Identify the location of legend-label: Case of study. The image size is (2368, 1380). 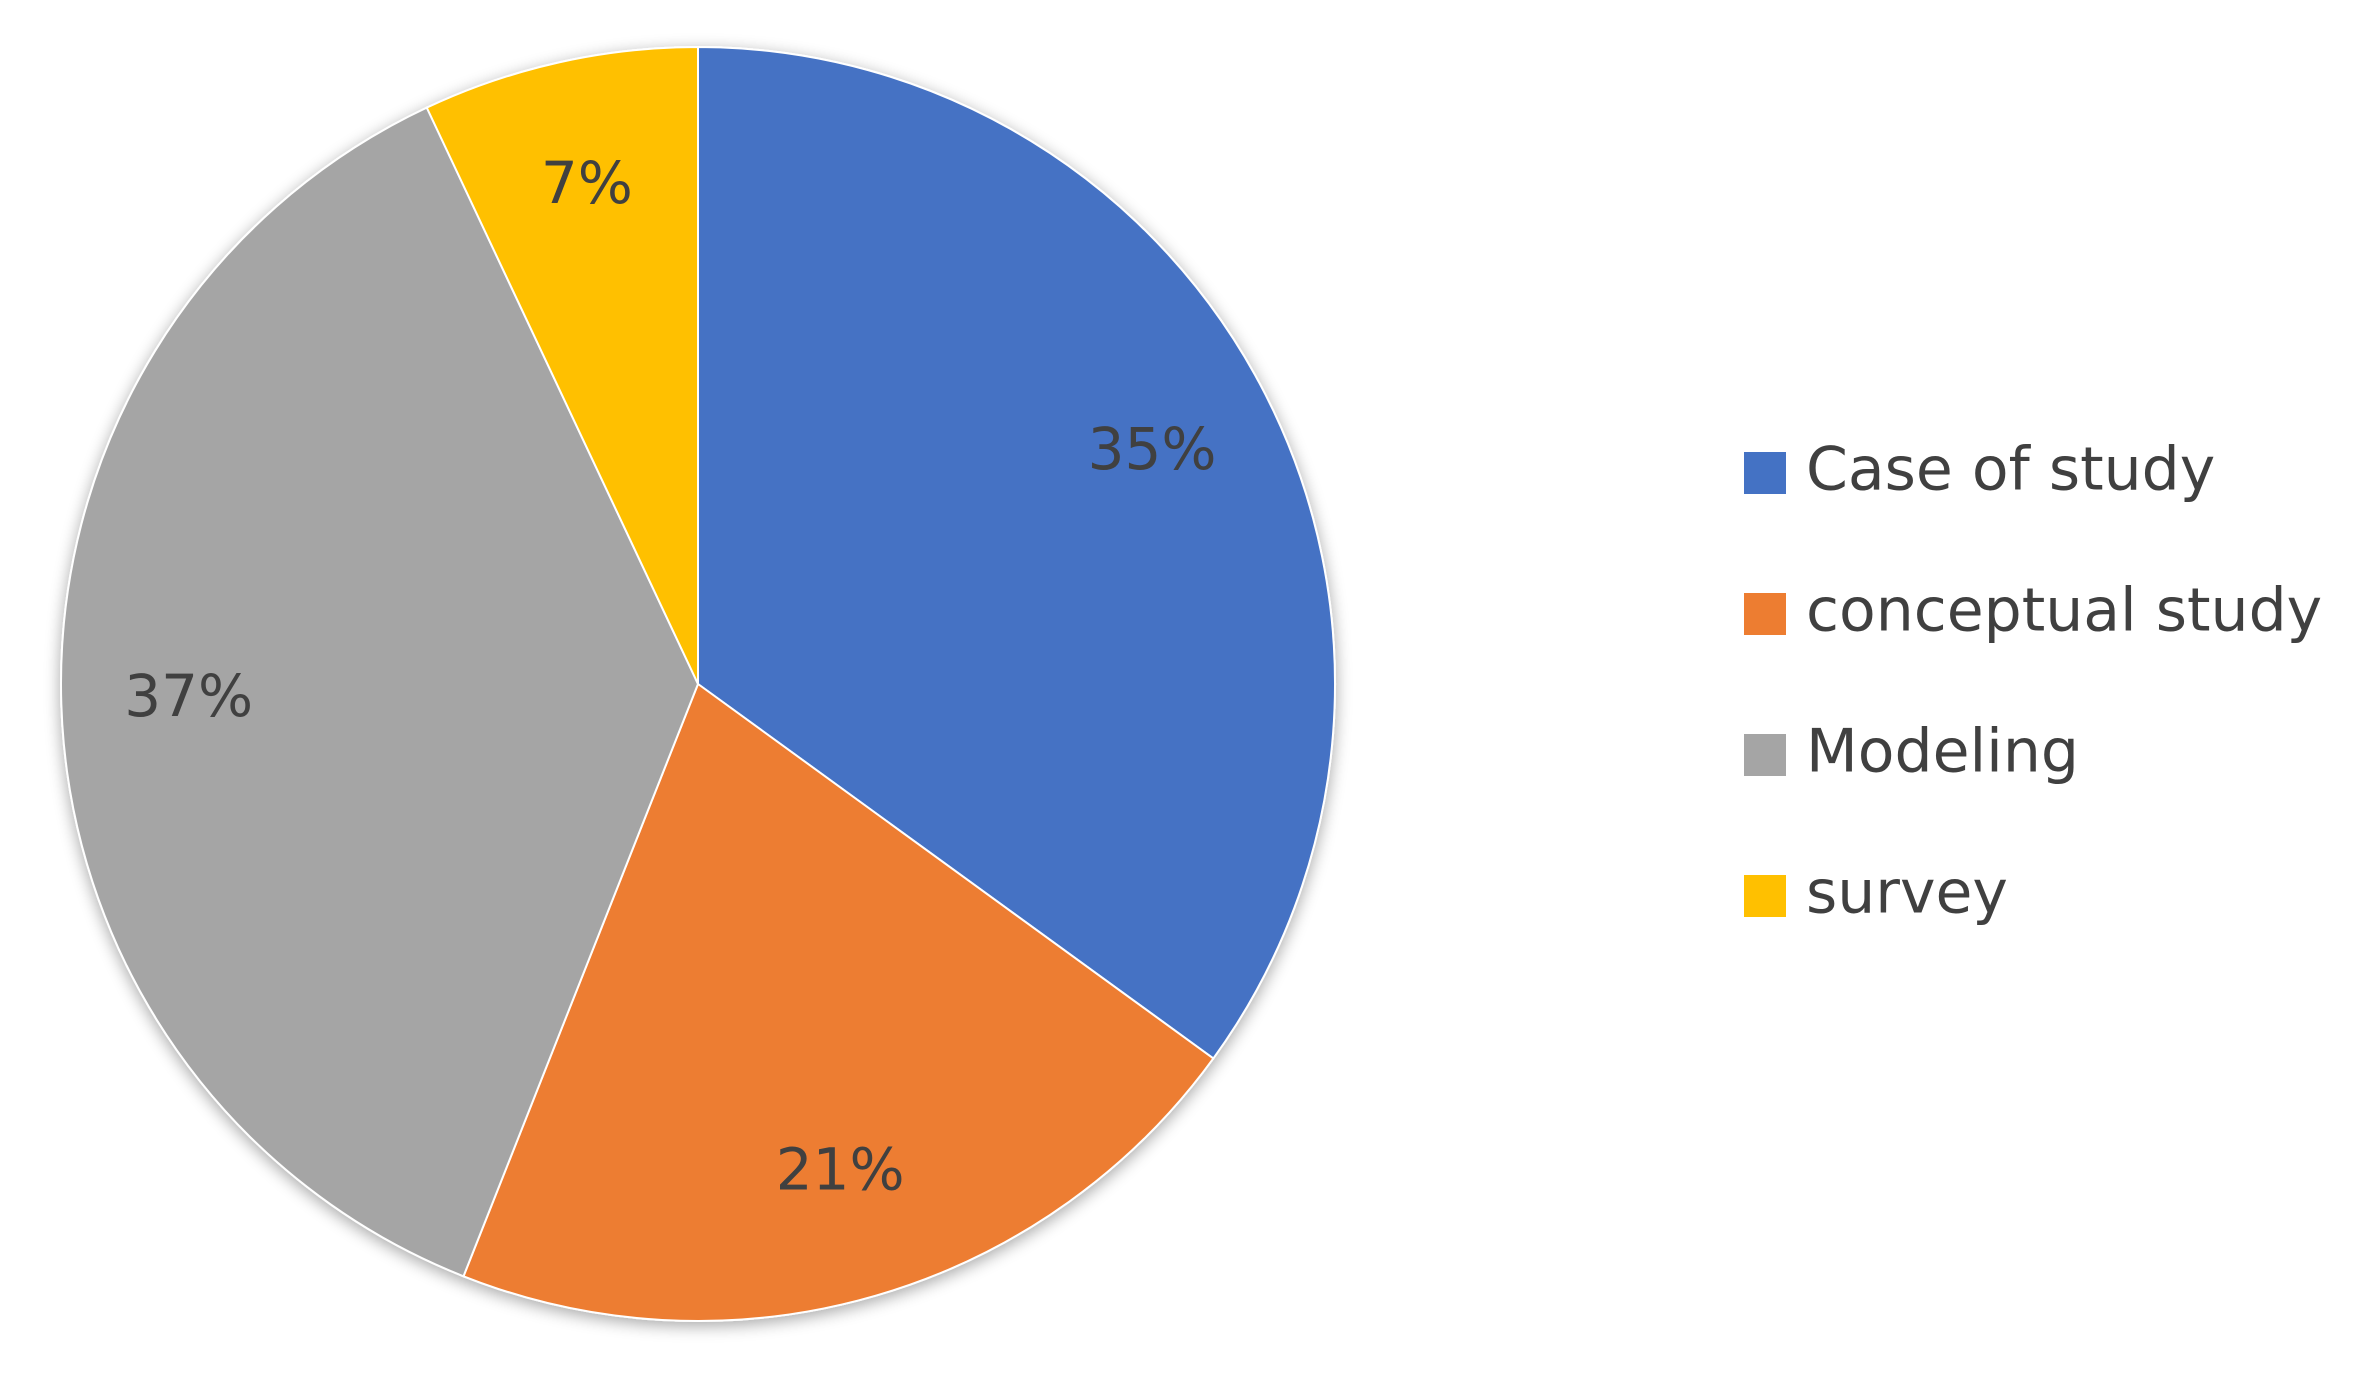
(2010, 470).